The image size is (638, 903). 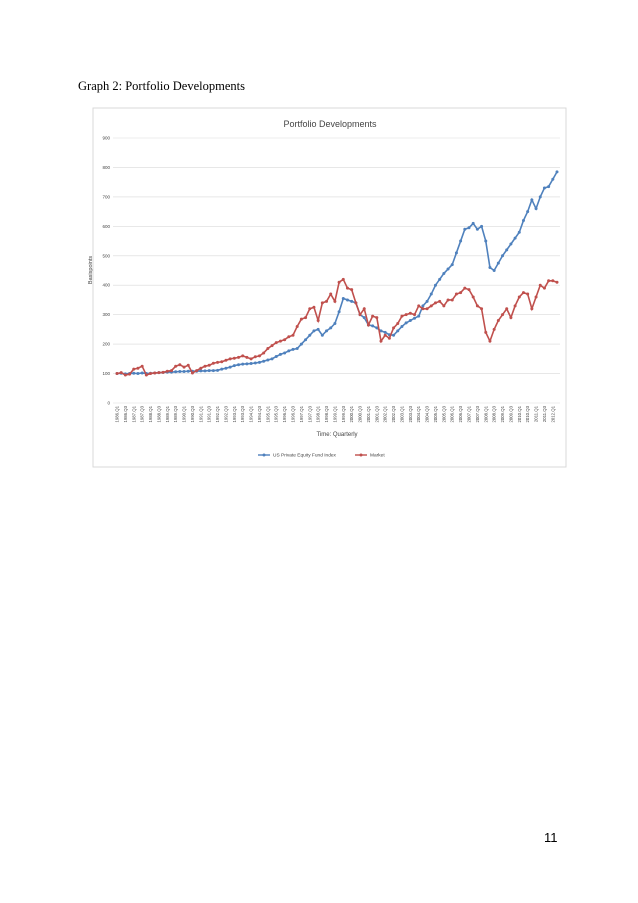 What do you see at coordinates (318, 413) in the screenshot?
I see `x-tick-label: 1998.Q1` at bounding box center [318, 413].